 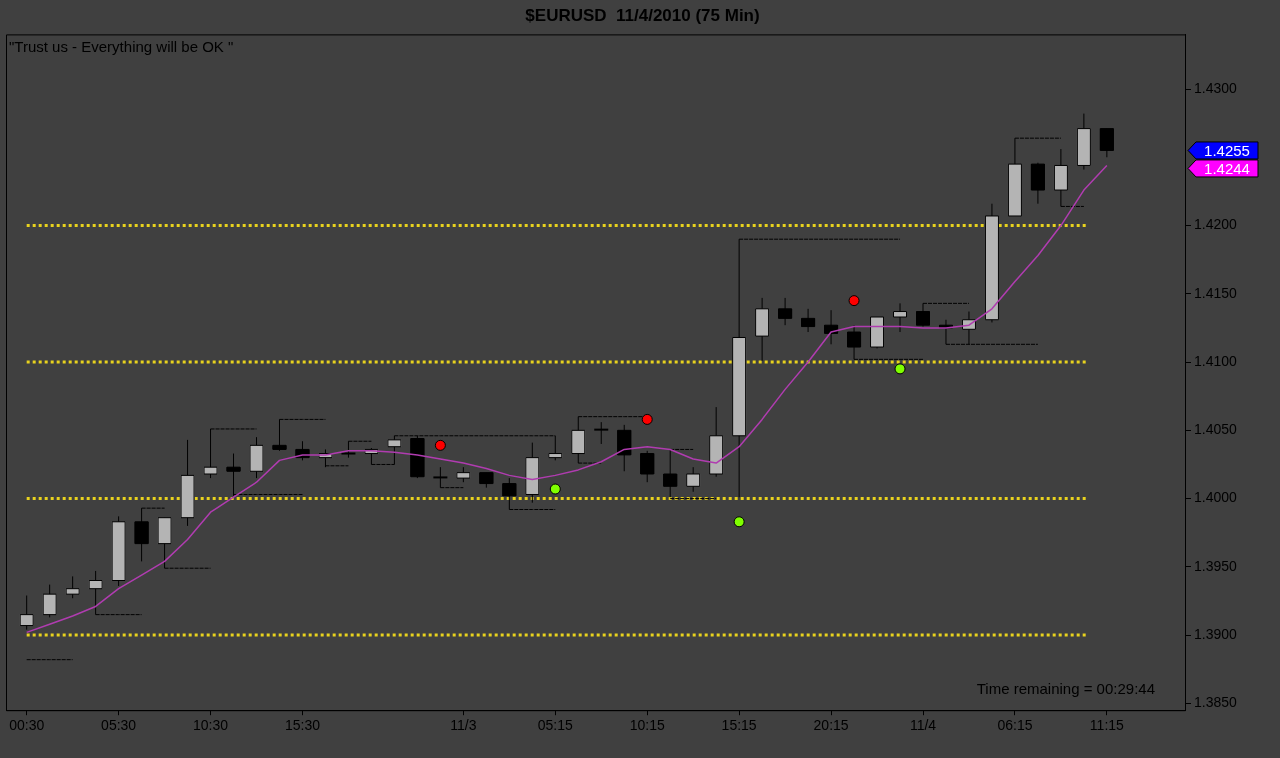 I want to click on y-tick-label: 1.4300, so click(x=1216, y=87).